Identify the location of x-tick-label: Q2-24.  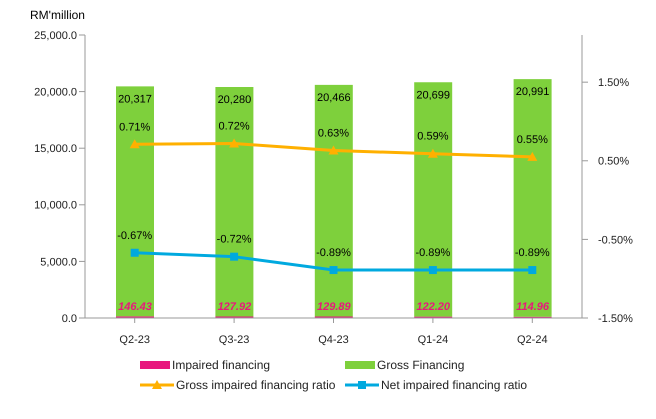
(532, 340).